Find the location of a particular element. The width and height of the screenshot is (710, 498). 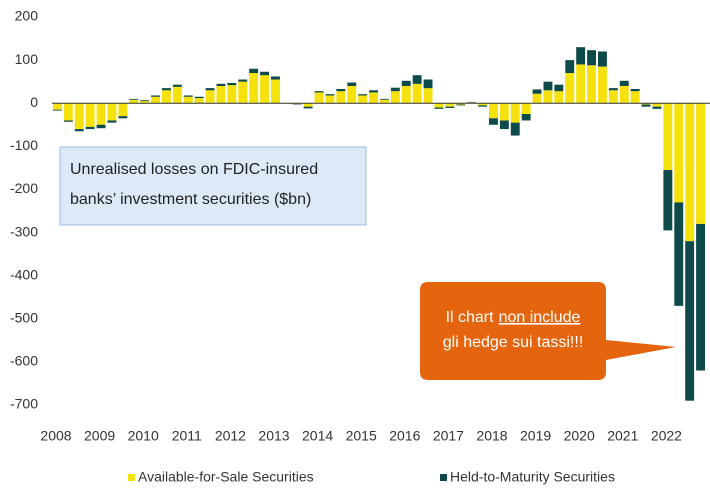

legend-label: Available-for-Sale Securities is located at coordinates (226, 477).